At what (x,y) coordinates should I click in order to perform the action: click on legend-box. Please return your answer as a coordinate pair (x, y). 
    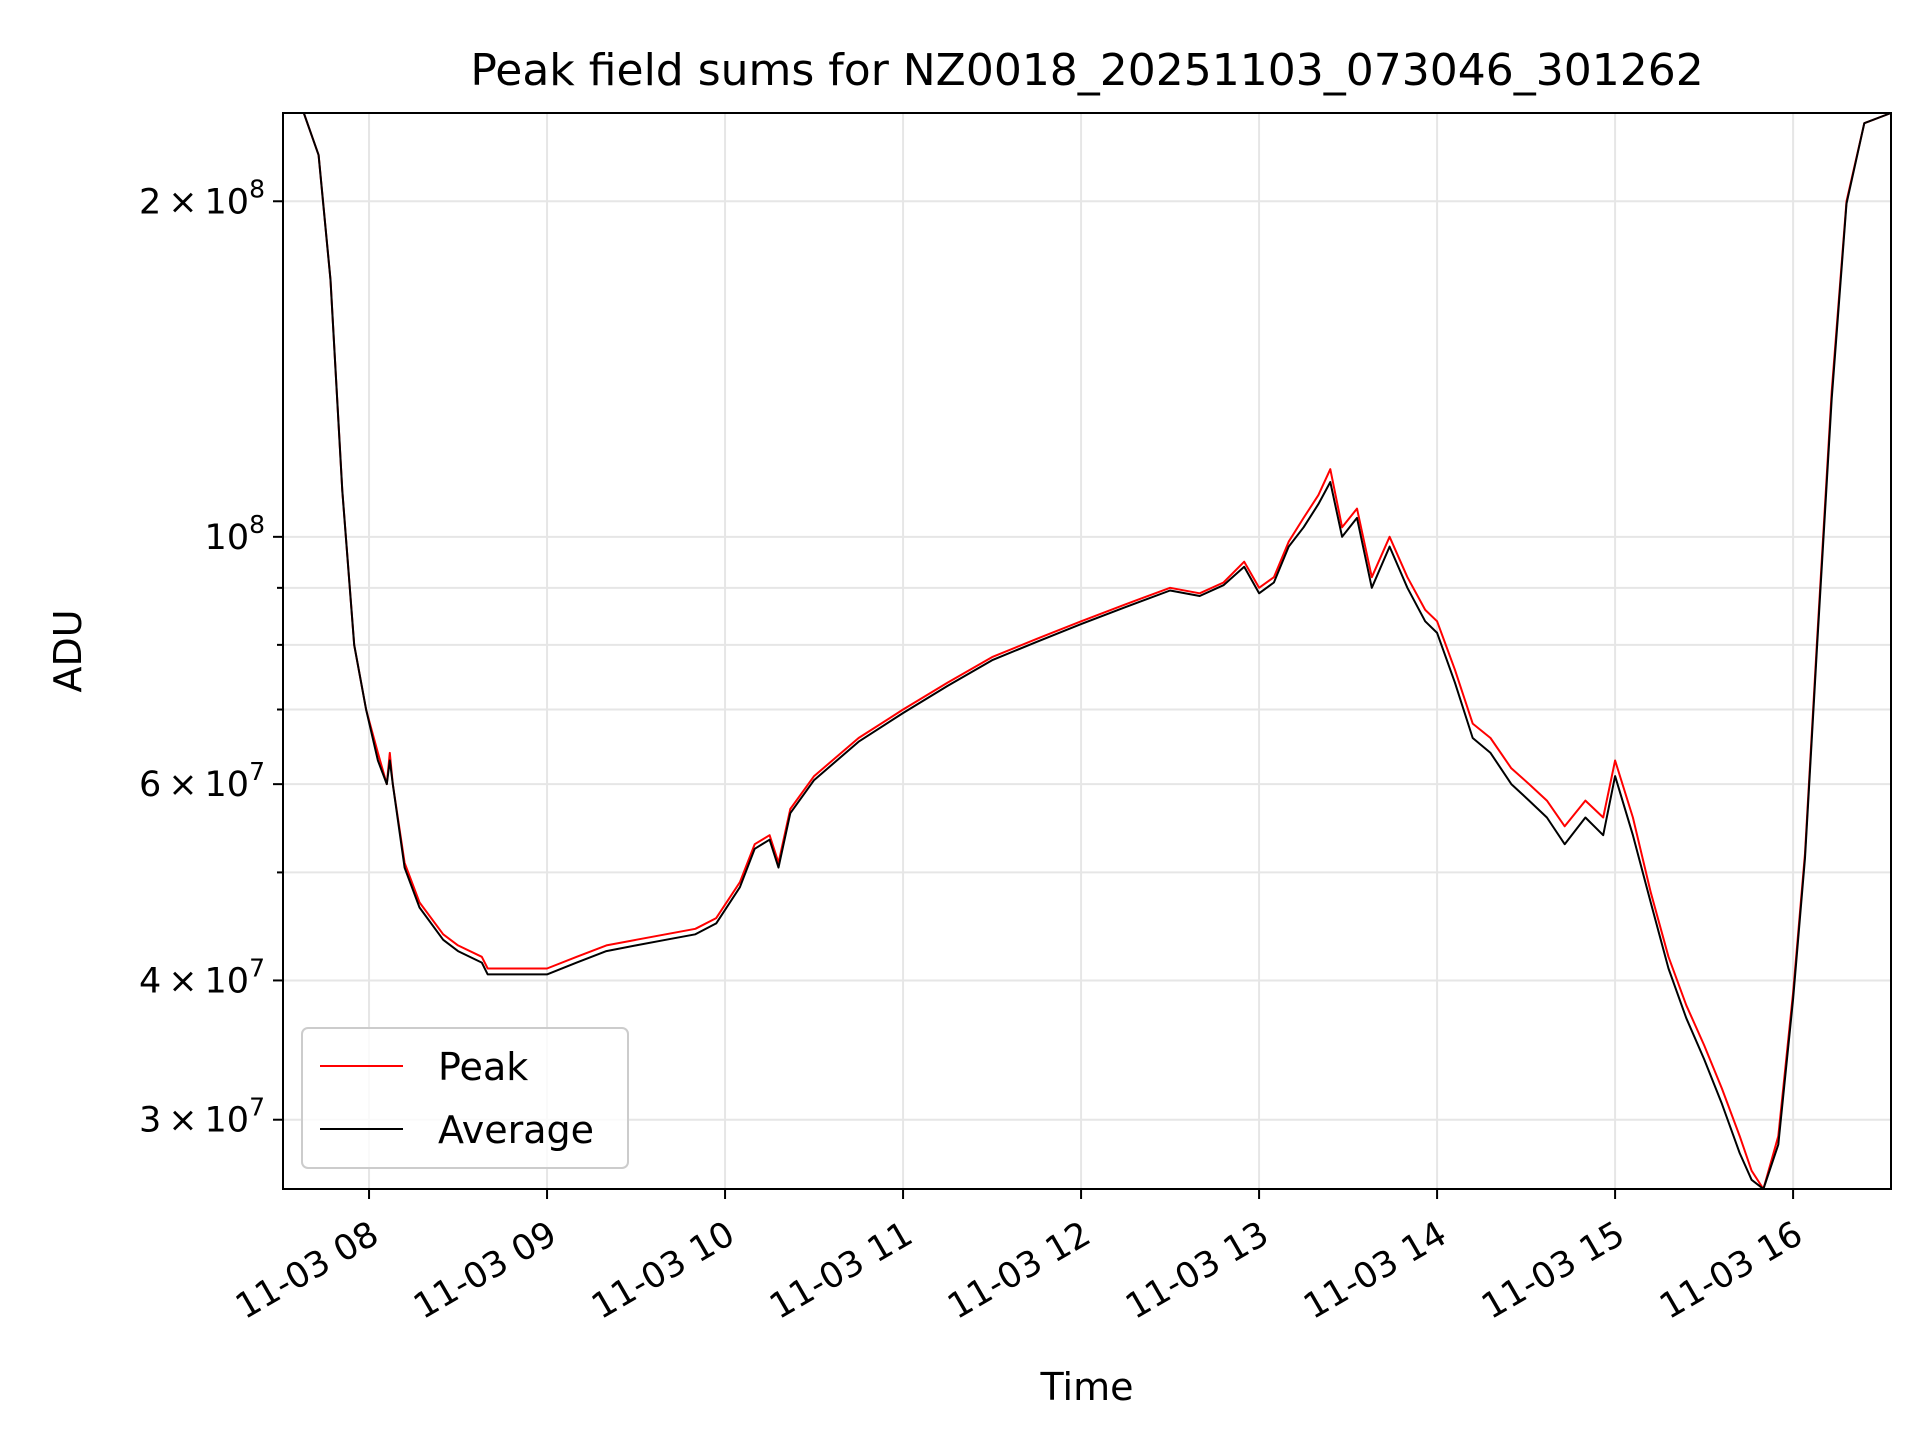
    Looking at the image, I should click on (465, 1098).